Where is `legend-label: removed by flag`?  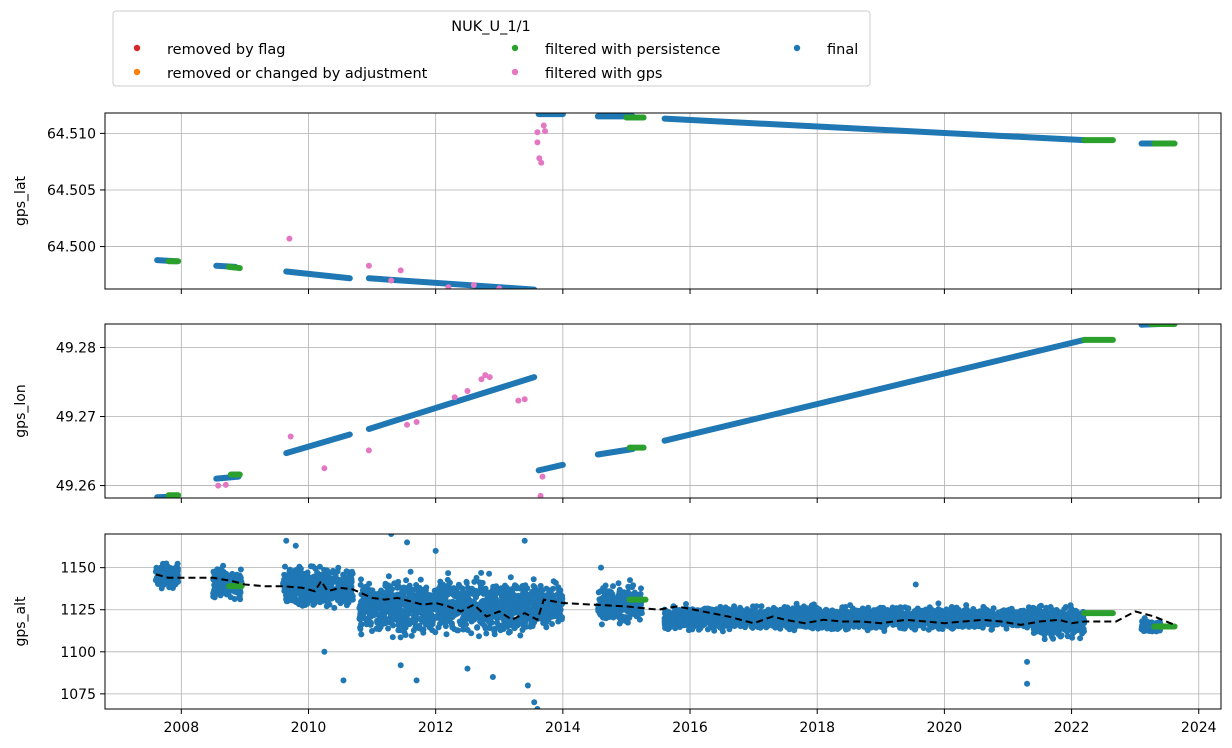
legend-label: removed by flag is located at coordinates (226, 50).